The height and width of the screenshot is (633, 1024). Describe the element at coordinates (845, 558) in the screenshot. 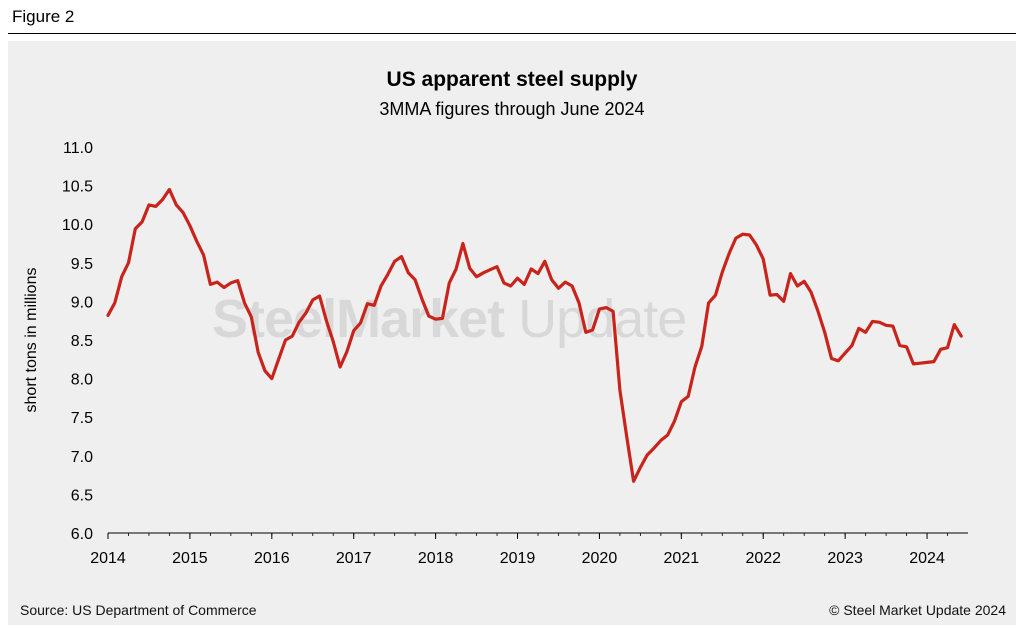

I see `x-tick-label: 2023` at that location.